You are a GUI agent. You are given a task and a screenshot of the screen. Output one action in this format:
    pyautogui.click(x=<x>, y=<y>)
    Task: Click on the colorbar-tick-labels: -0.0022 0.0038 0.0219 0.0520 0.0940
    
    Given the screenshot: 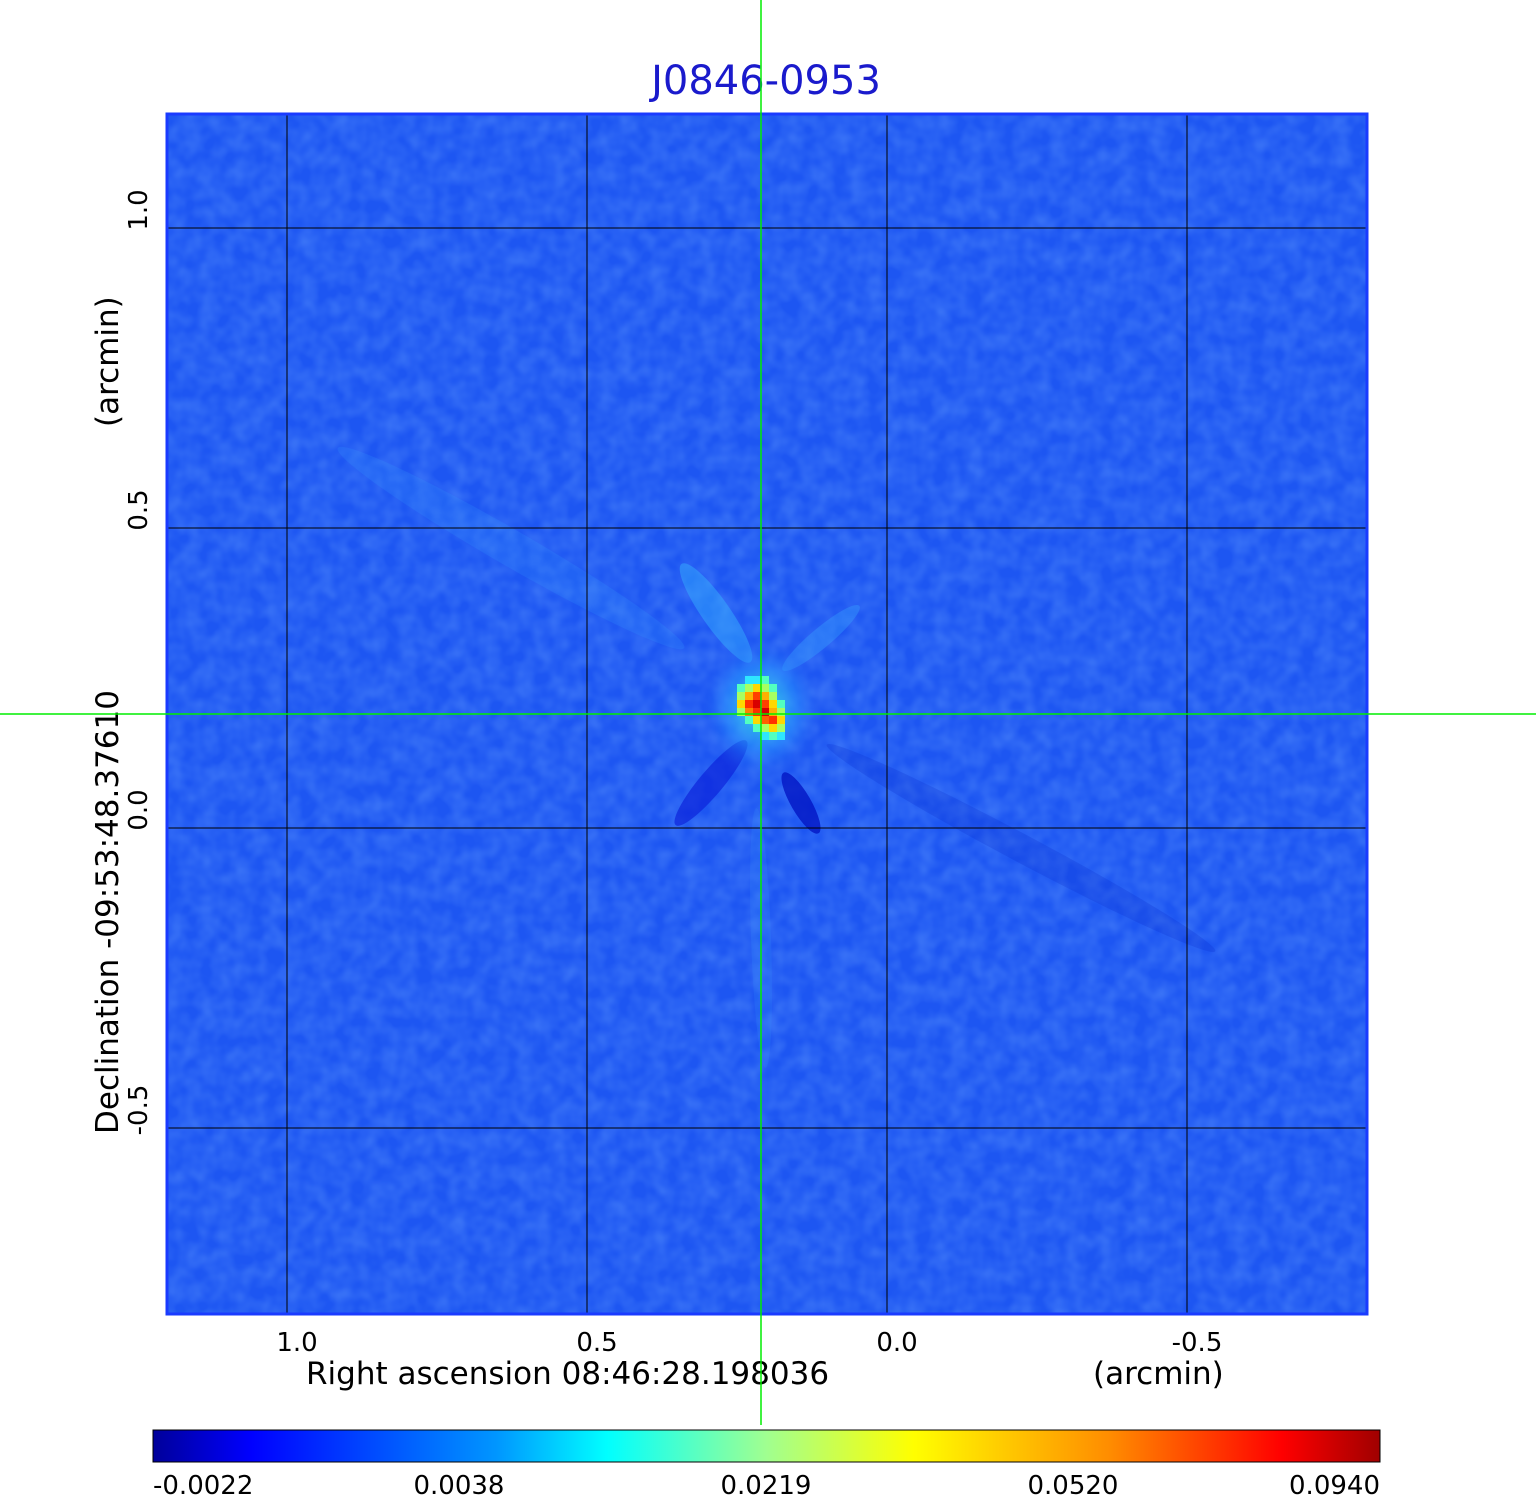 What is the action you would take?
    pyautogui.click(x=766, y=1485)
    